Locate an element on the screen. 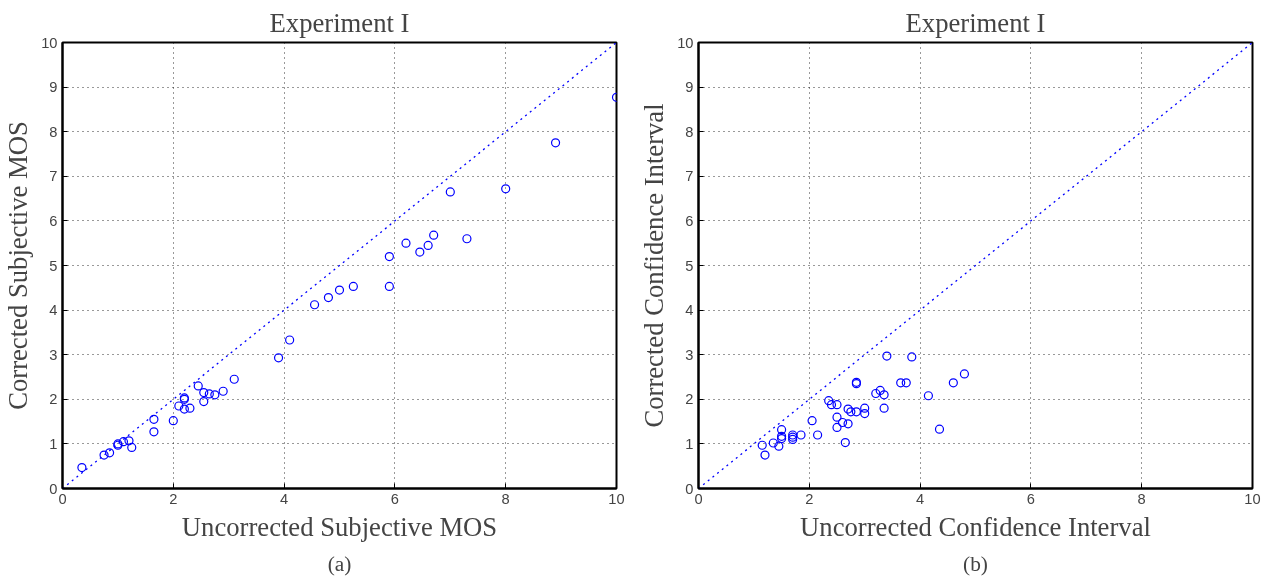  y-tick-label: 7 is located at coordinates (689, 176).